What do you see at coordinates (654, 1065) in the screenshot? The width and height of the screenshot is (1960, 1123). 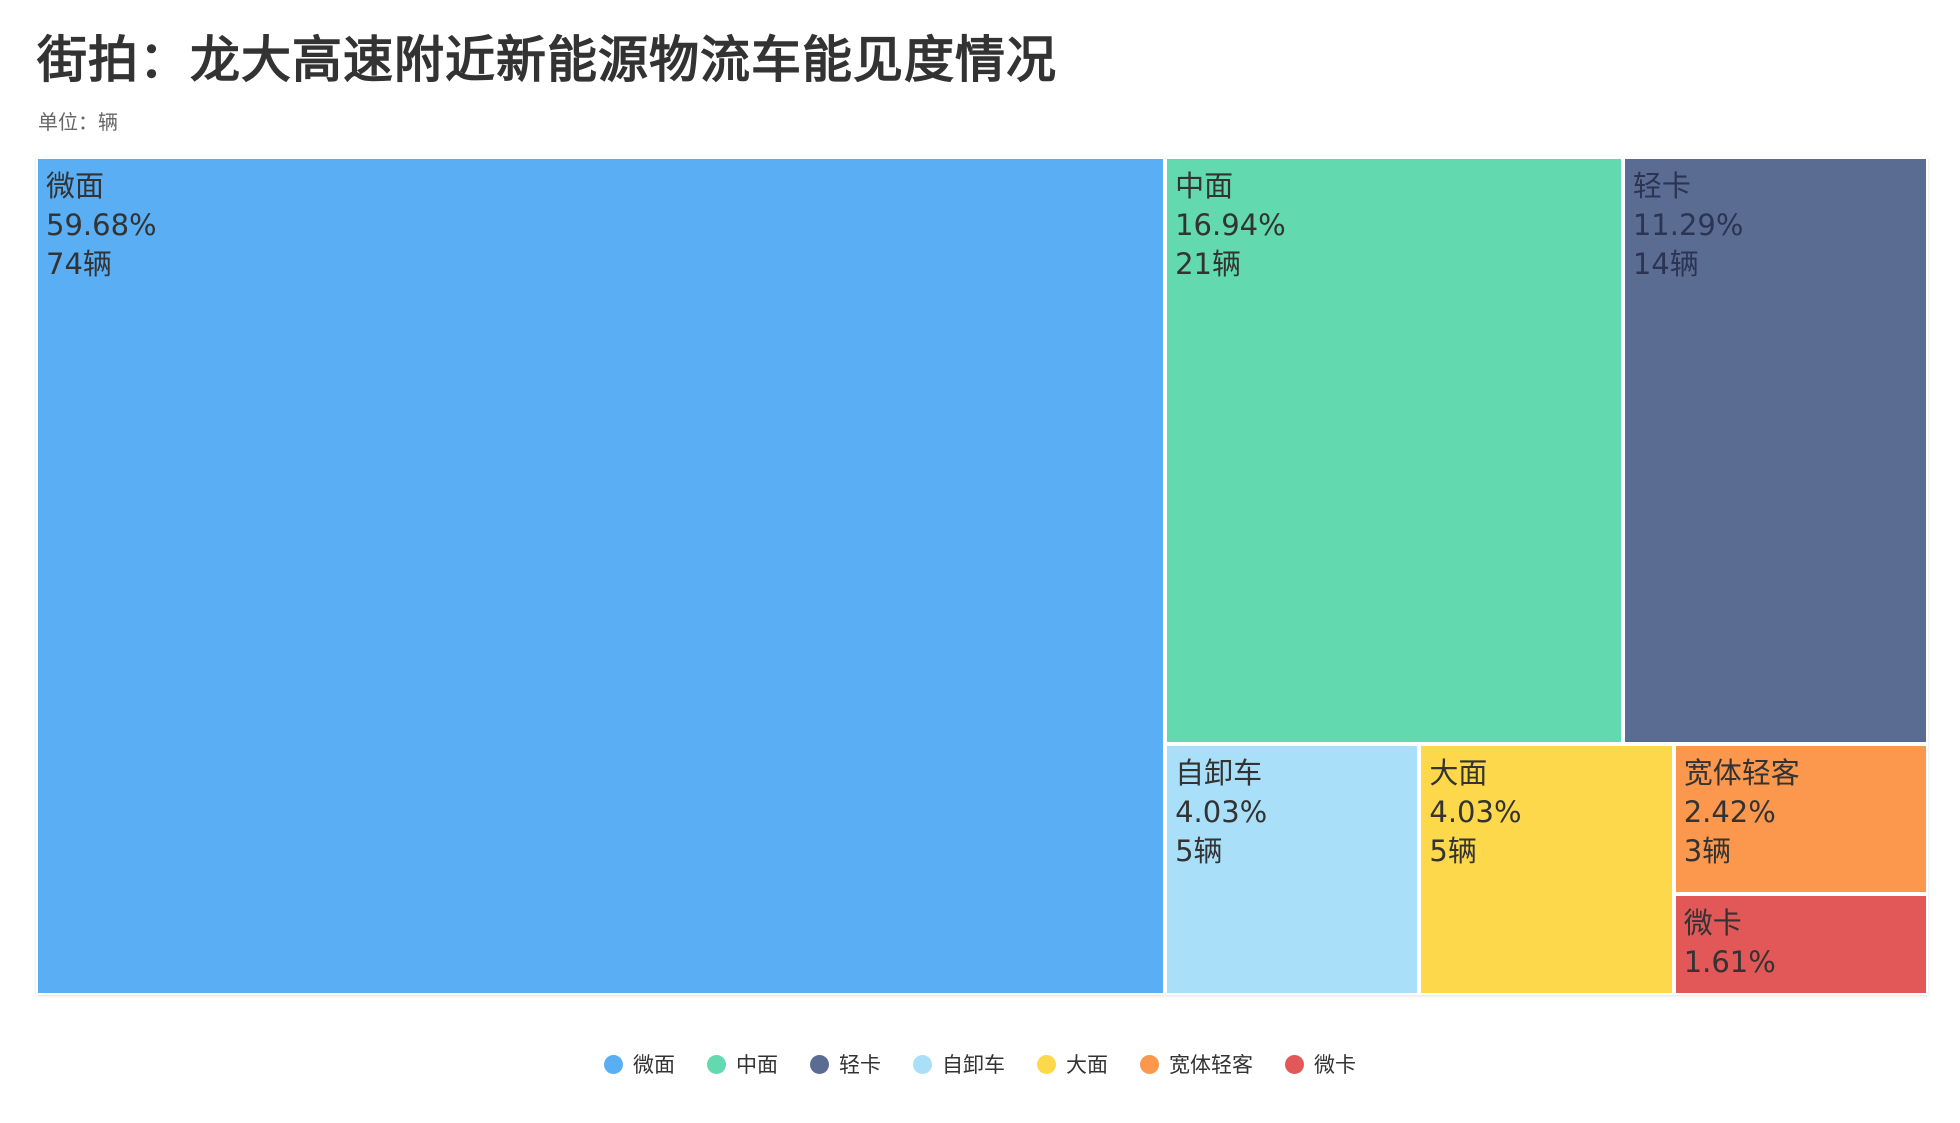 I see `legend-label: 微面` at bounding box center [654, 1065].